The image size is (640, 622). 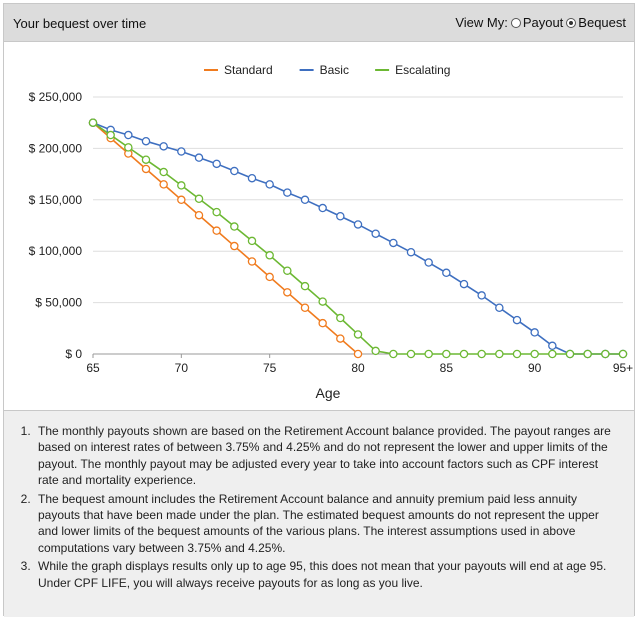 What do you see at coordinates (623, 368) in the screenshot?
I see `x-tick-label: 95+` at bounding box center [623, 368].